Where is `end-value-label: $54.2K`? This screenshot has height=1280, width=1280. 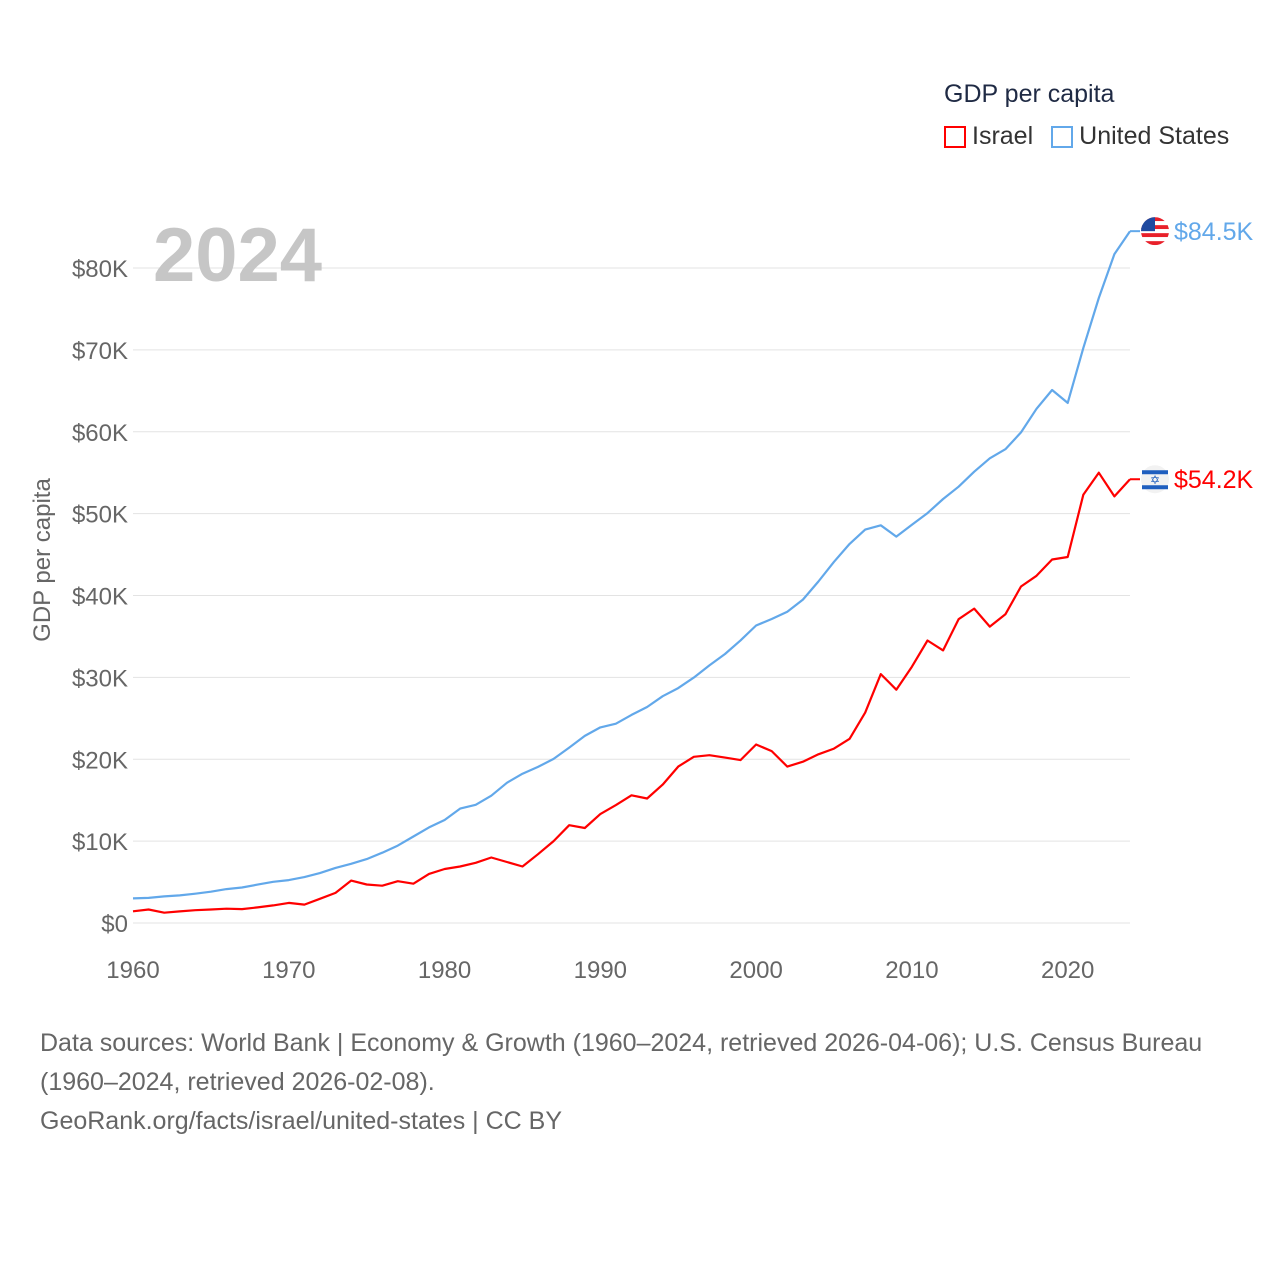 end-value-label: $54.2K is located at coordinates (1214, 480).